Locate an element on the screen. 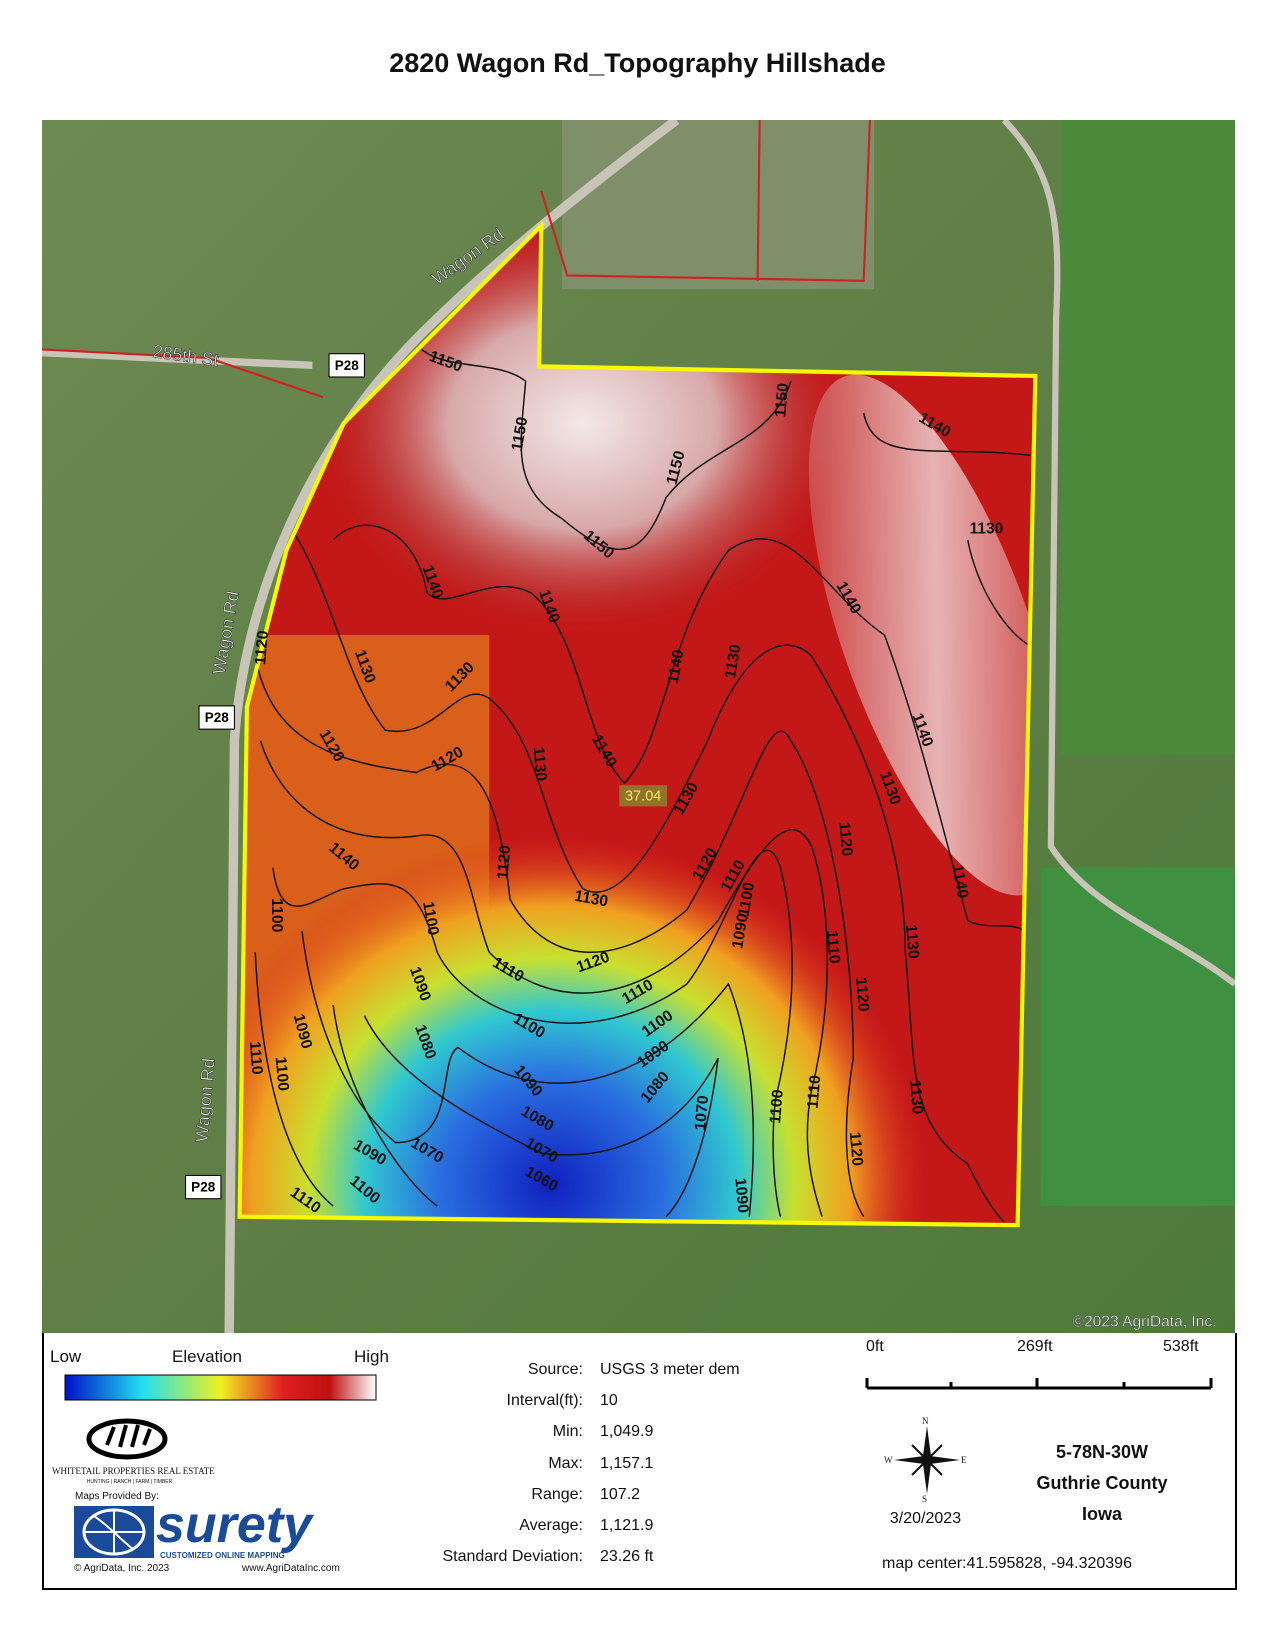 The height and width of the screenshot is (1650, 1275). scale-line is located at coordinates (1039, 1384).